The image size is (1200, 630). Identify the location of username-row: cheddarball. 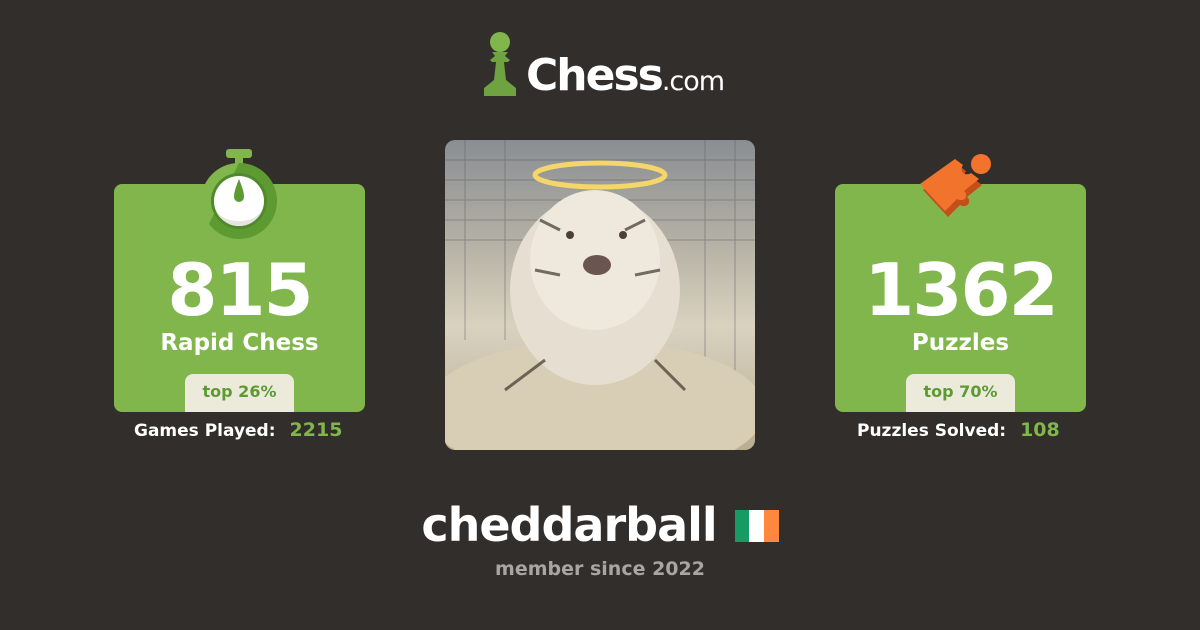
(600, 525).